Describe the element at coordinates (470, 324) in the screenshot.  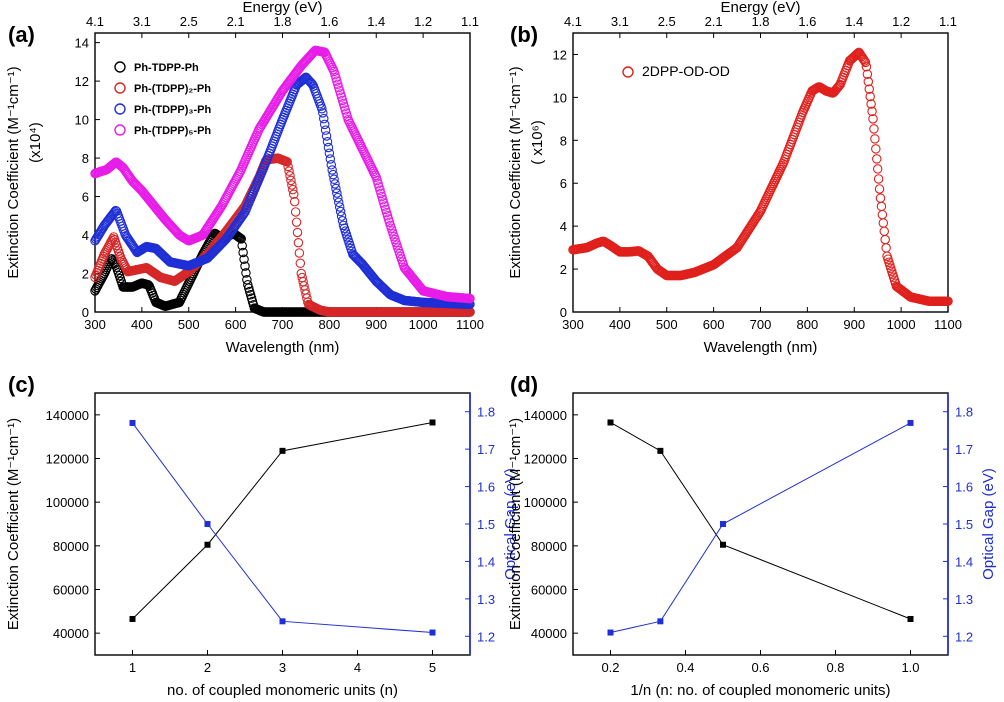
I see `x-tick-label: 1100` at that location.